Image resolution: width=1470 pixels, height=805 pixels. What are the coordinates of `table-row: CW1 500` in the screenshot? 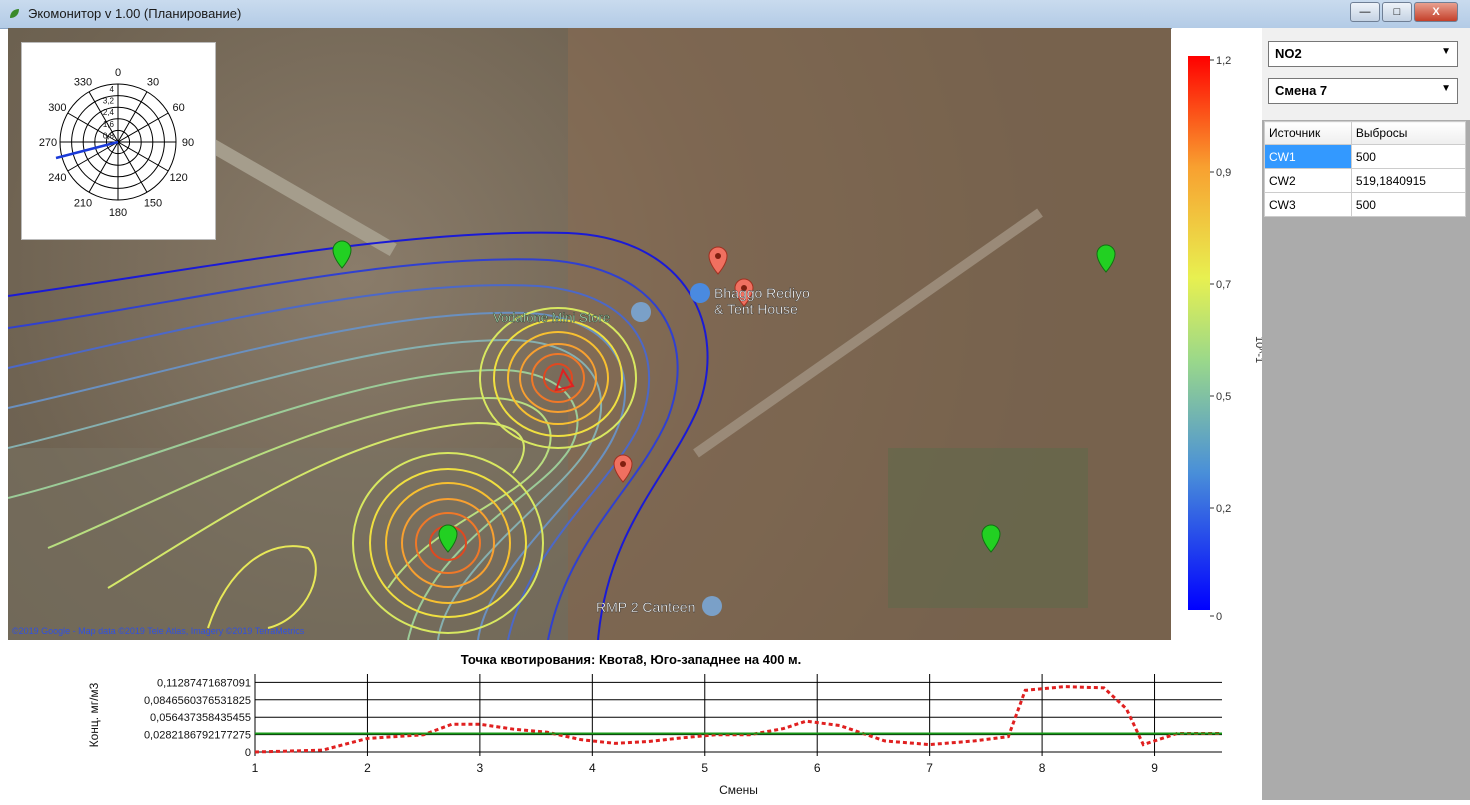 It's located at (1365, 156).